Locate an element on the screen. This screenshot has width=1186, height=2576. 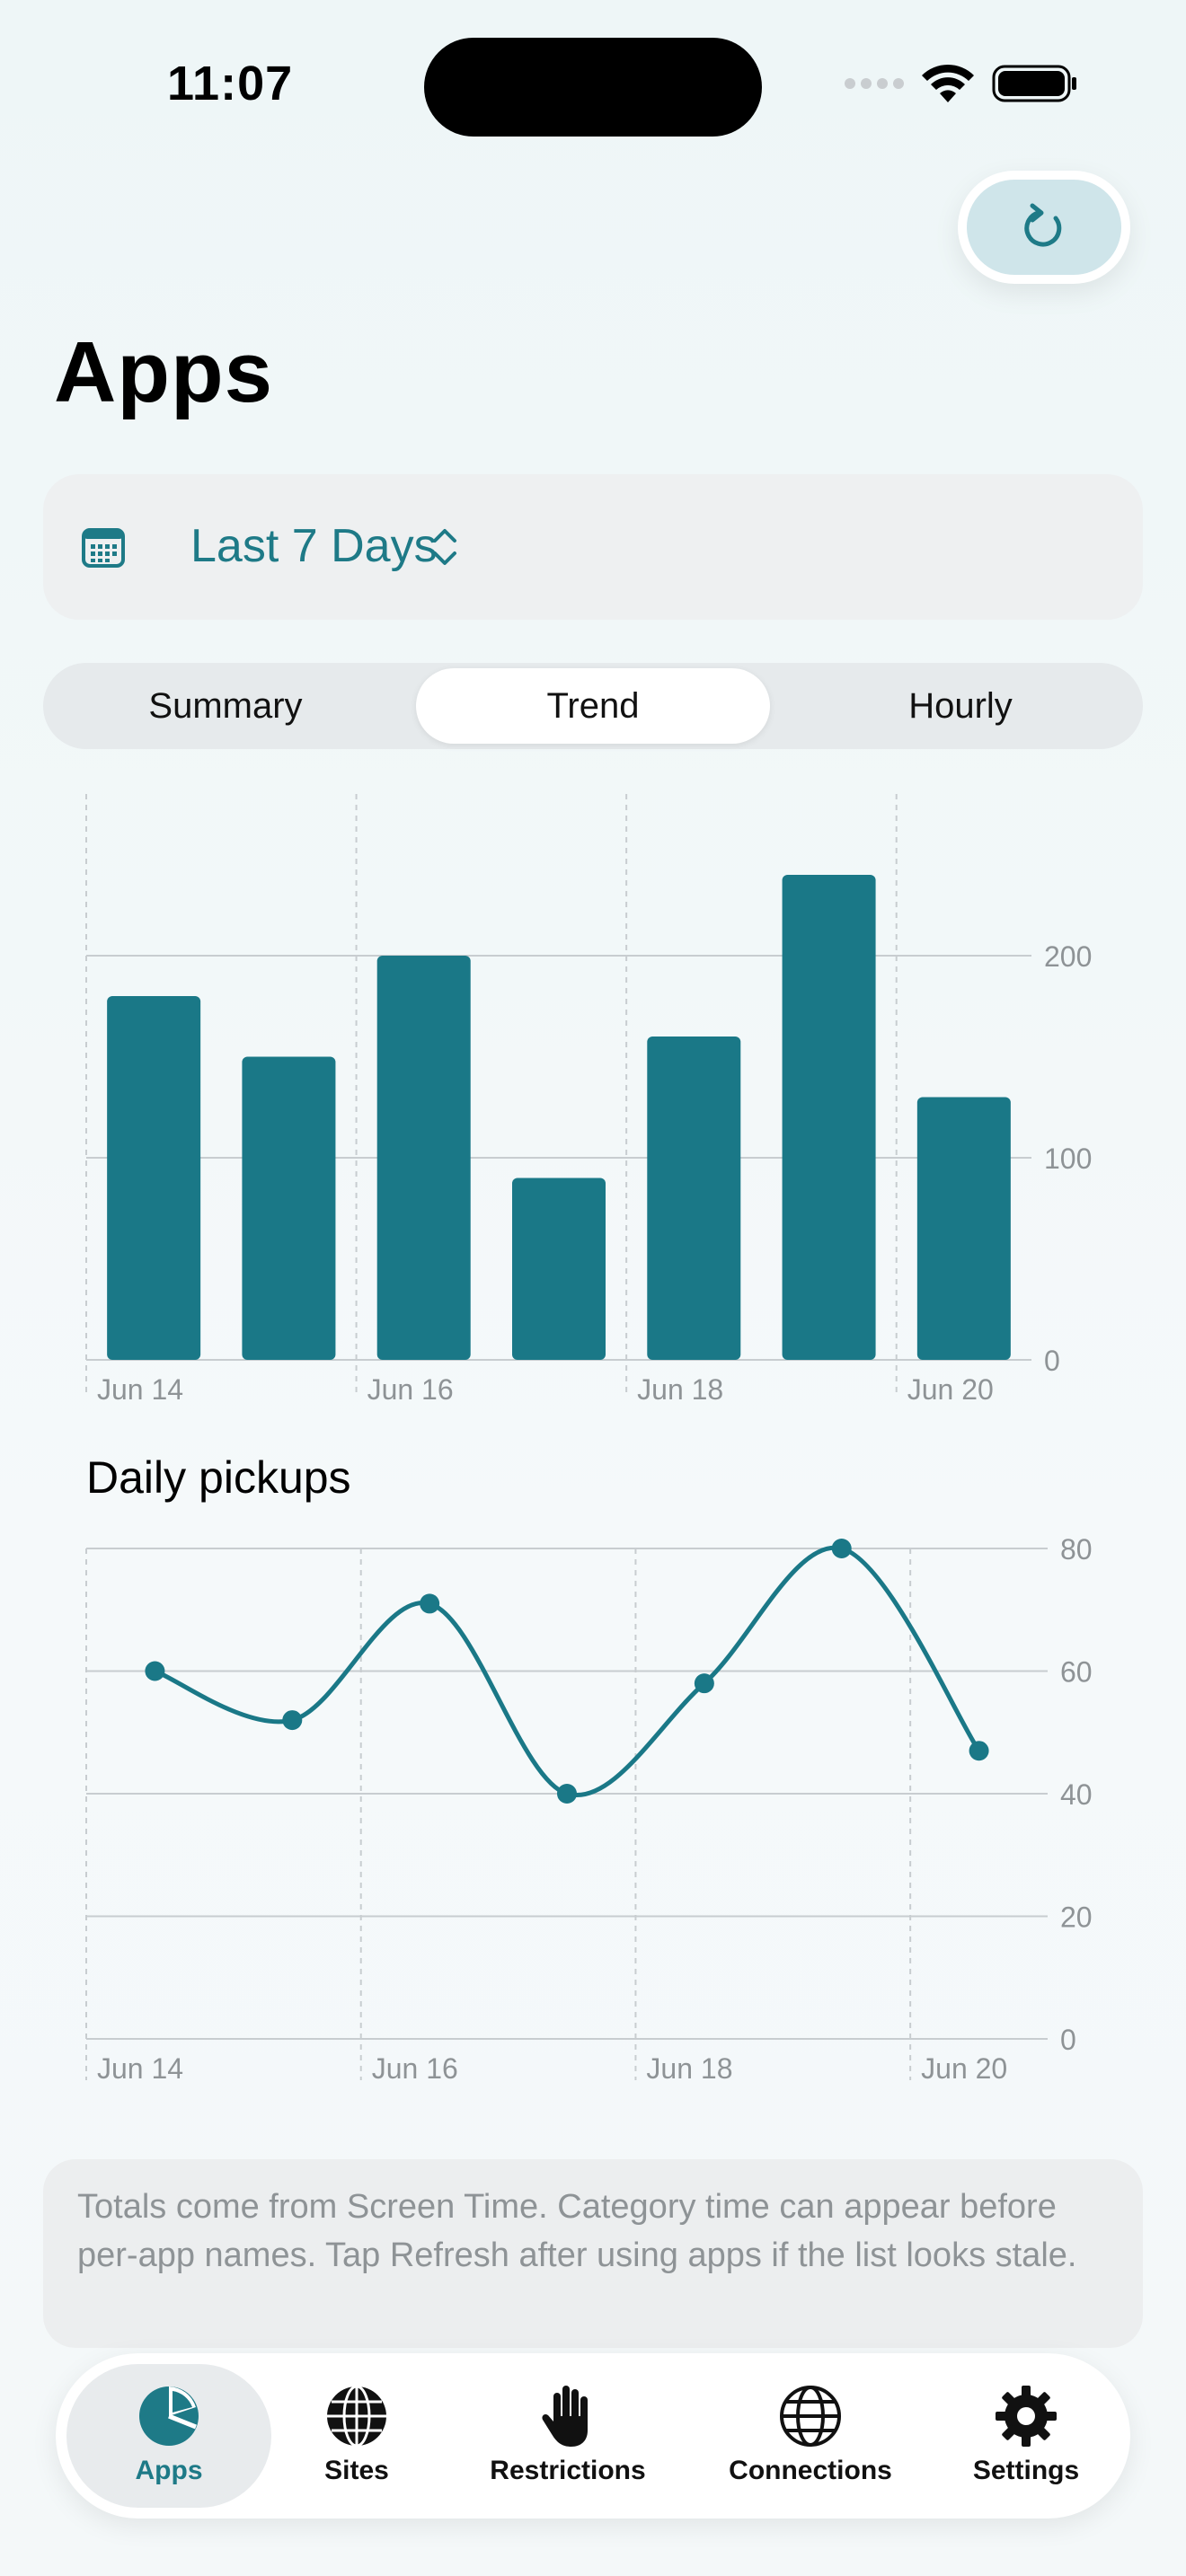
tab-settings-label: Settings is located at coordinates (1026, 2470).